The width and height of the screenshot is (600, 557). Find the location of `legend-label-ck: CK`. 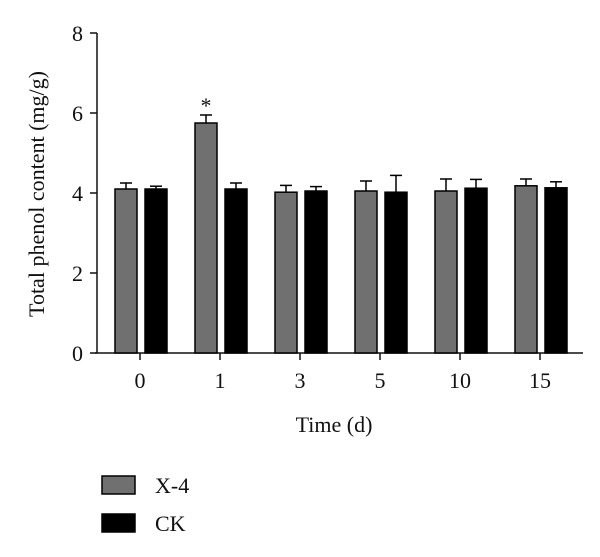

legend-label-ck: CK is located at coordinates (170, 523).